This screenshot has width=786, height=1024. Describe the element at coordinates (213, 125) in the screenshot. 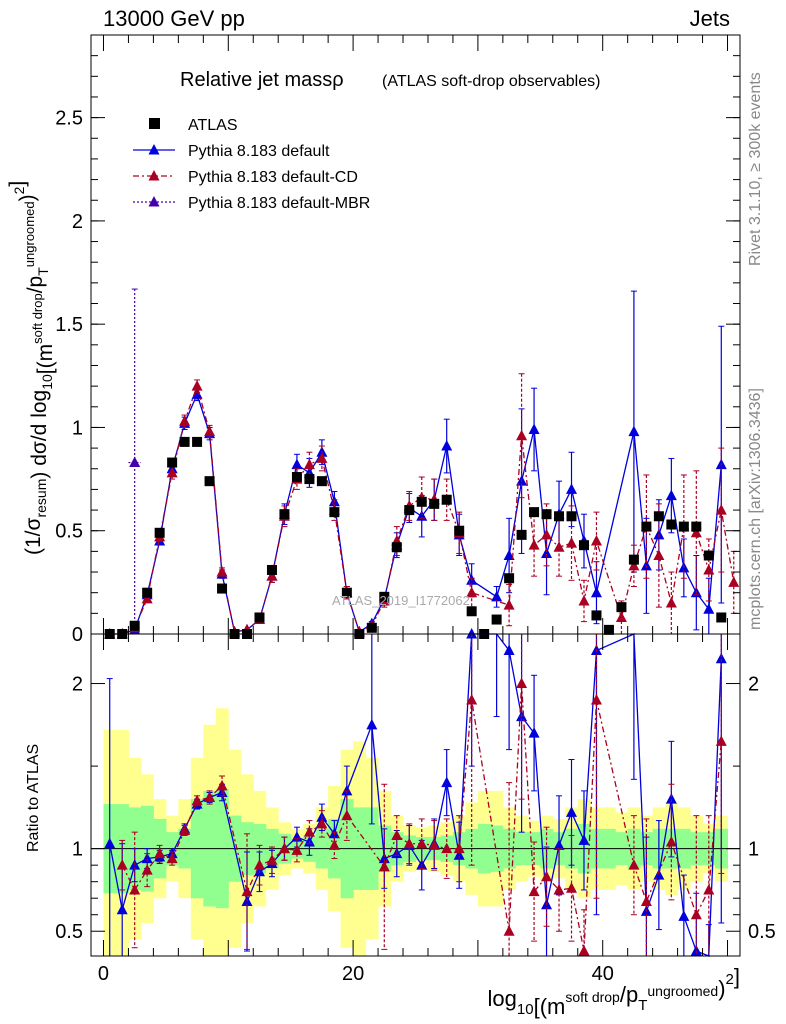

I see `legend-label: ATLAS` at that location.